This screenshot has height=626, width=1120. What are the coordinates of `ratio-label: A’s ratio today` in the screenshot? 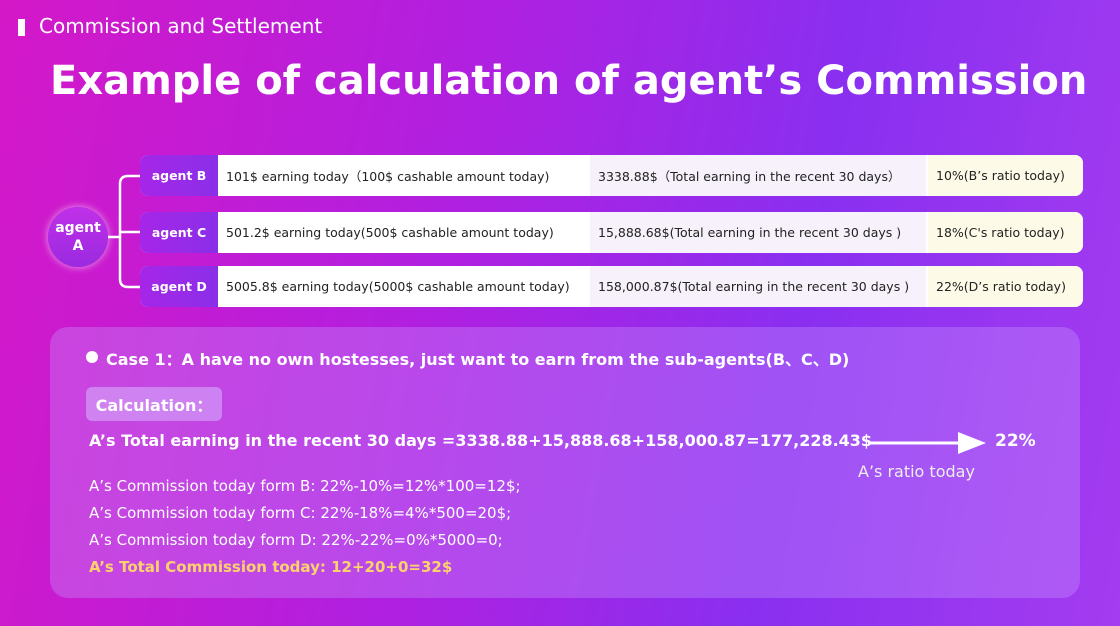 It's located at (916, 471).